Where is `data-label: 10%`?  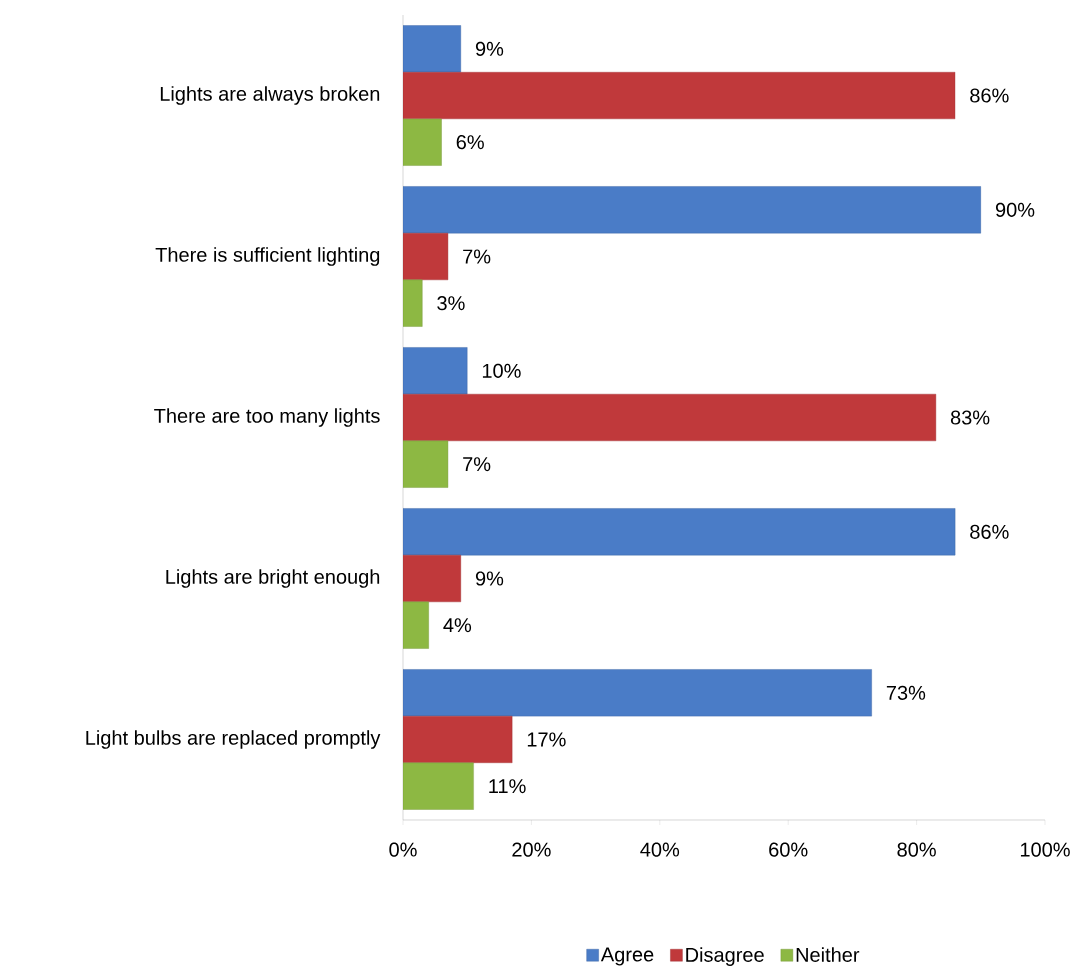 data-label: 10% is located at coordinates (501, 370).